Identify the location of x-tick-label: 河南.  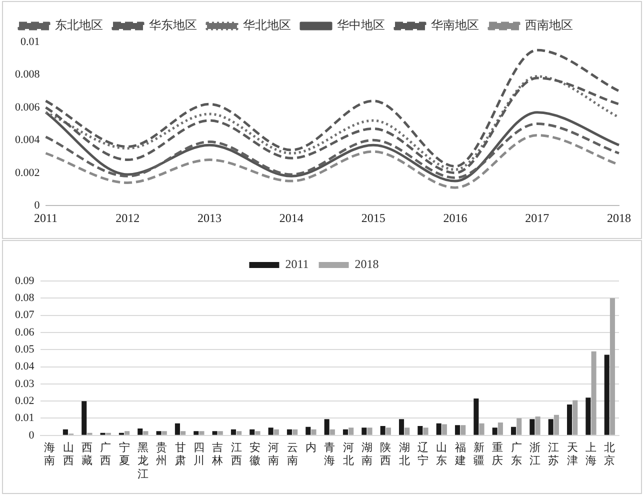
(274, 455).